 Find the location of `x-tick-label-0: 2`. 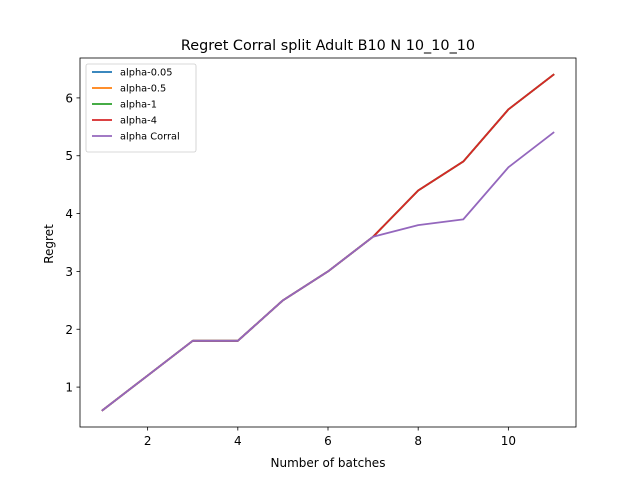

x-tick-label-0: 2 is located at coordinates (148, 441).